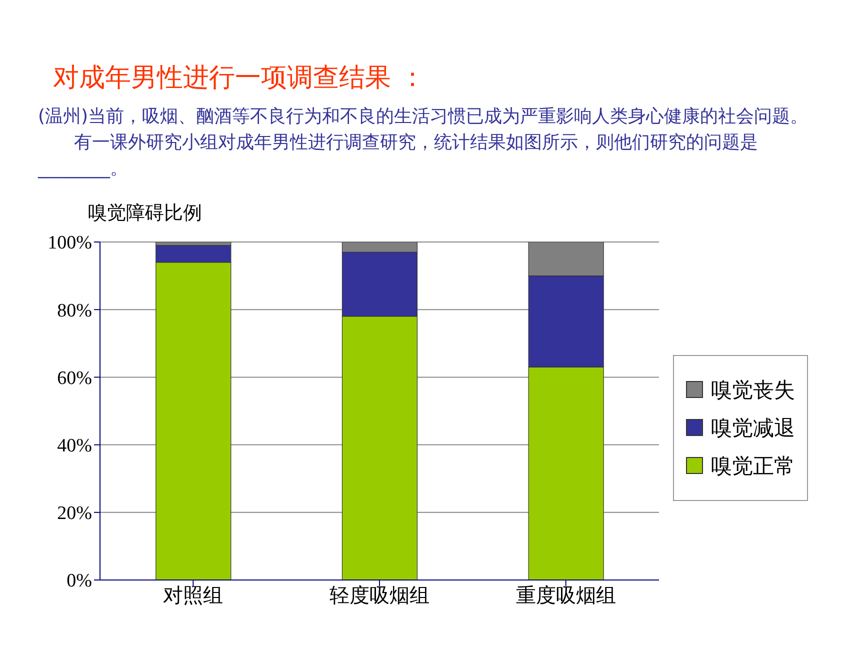  Describe the element at coordinates (398, 156) in the screenshot. I see `text: 有一课外研究小组对成年男性进行调查研究，统计结果如图所示，则他们研究的问题是________。` at that location.